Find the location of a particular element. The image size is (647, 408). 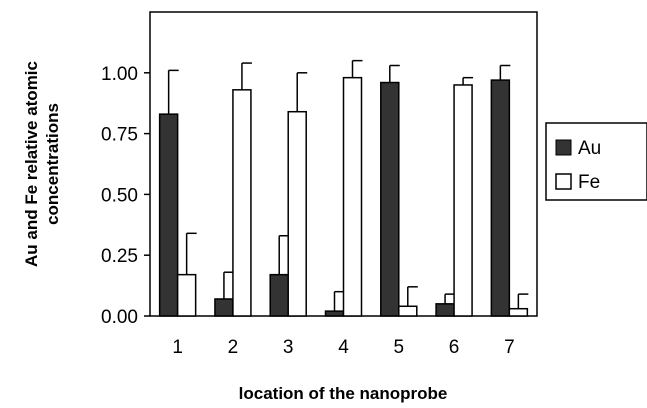

y-axis-title: Au and Fe relative atomic concentrations is located at coordinates (42, 164).